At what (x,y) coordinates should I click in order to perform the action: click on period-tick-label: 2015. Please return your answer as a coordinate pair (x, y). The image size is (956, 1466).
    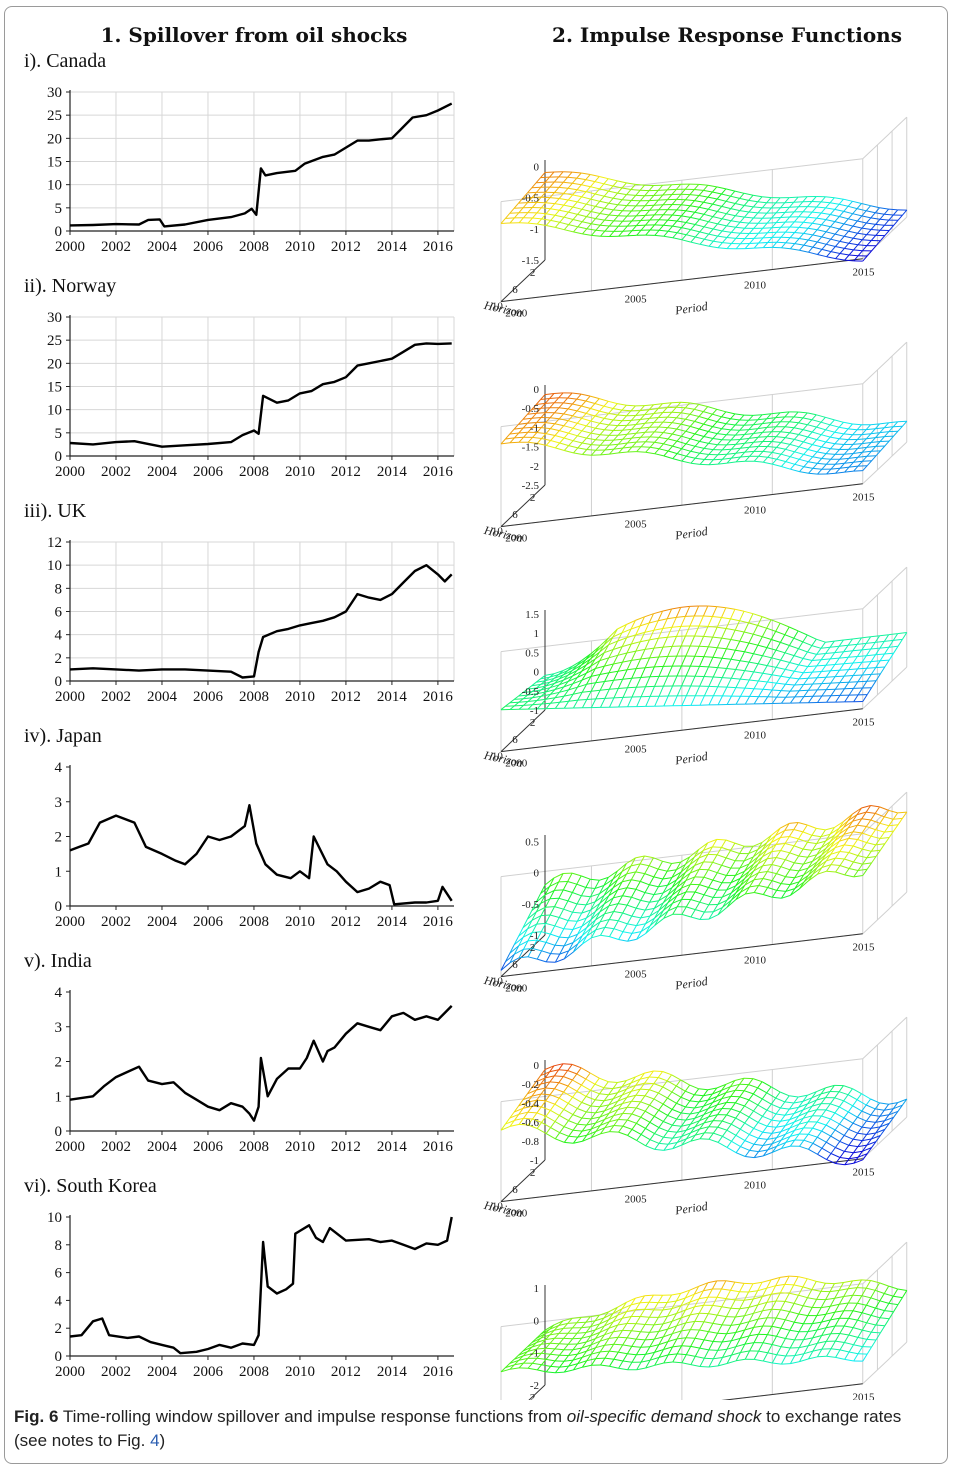
    Looking at the image, I should click on (864, 498).